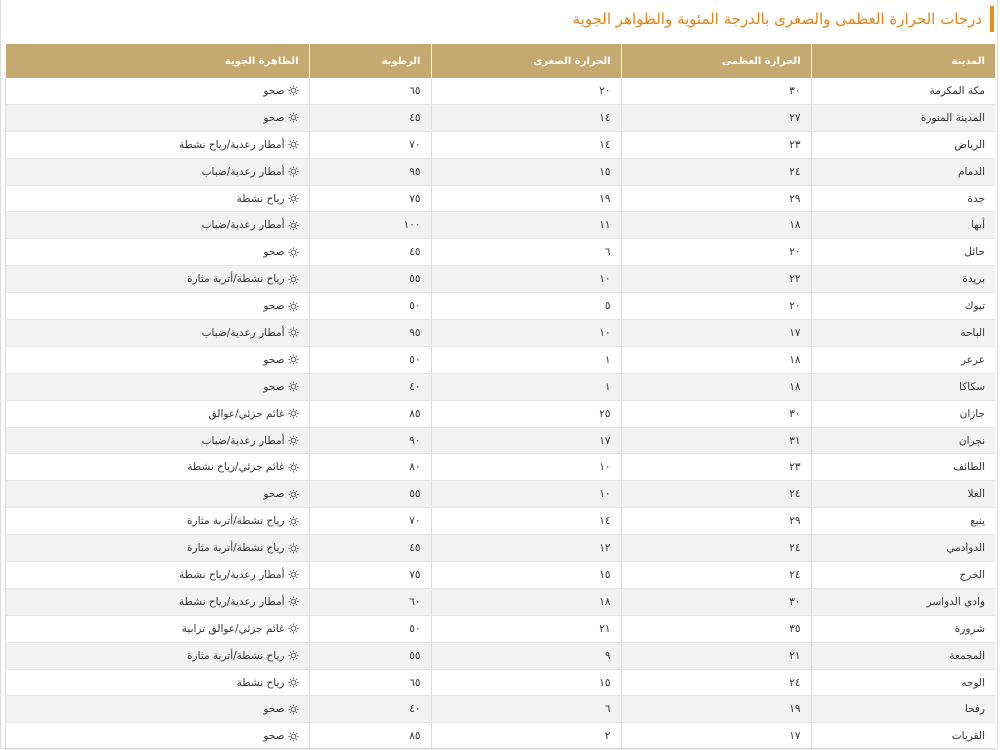 Image resolution: width=1000 pixels, height=750 pixels. Describe the element at coordinates (525, 199) in the screenshot. I see `table-cell: ١٩` at that location.